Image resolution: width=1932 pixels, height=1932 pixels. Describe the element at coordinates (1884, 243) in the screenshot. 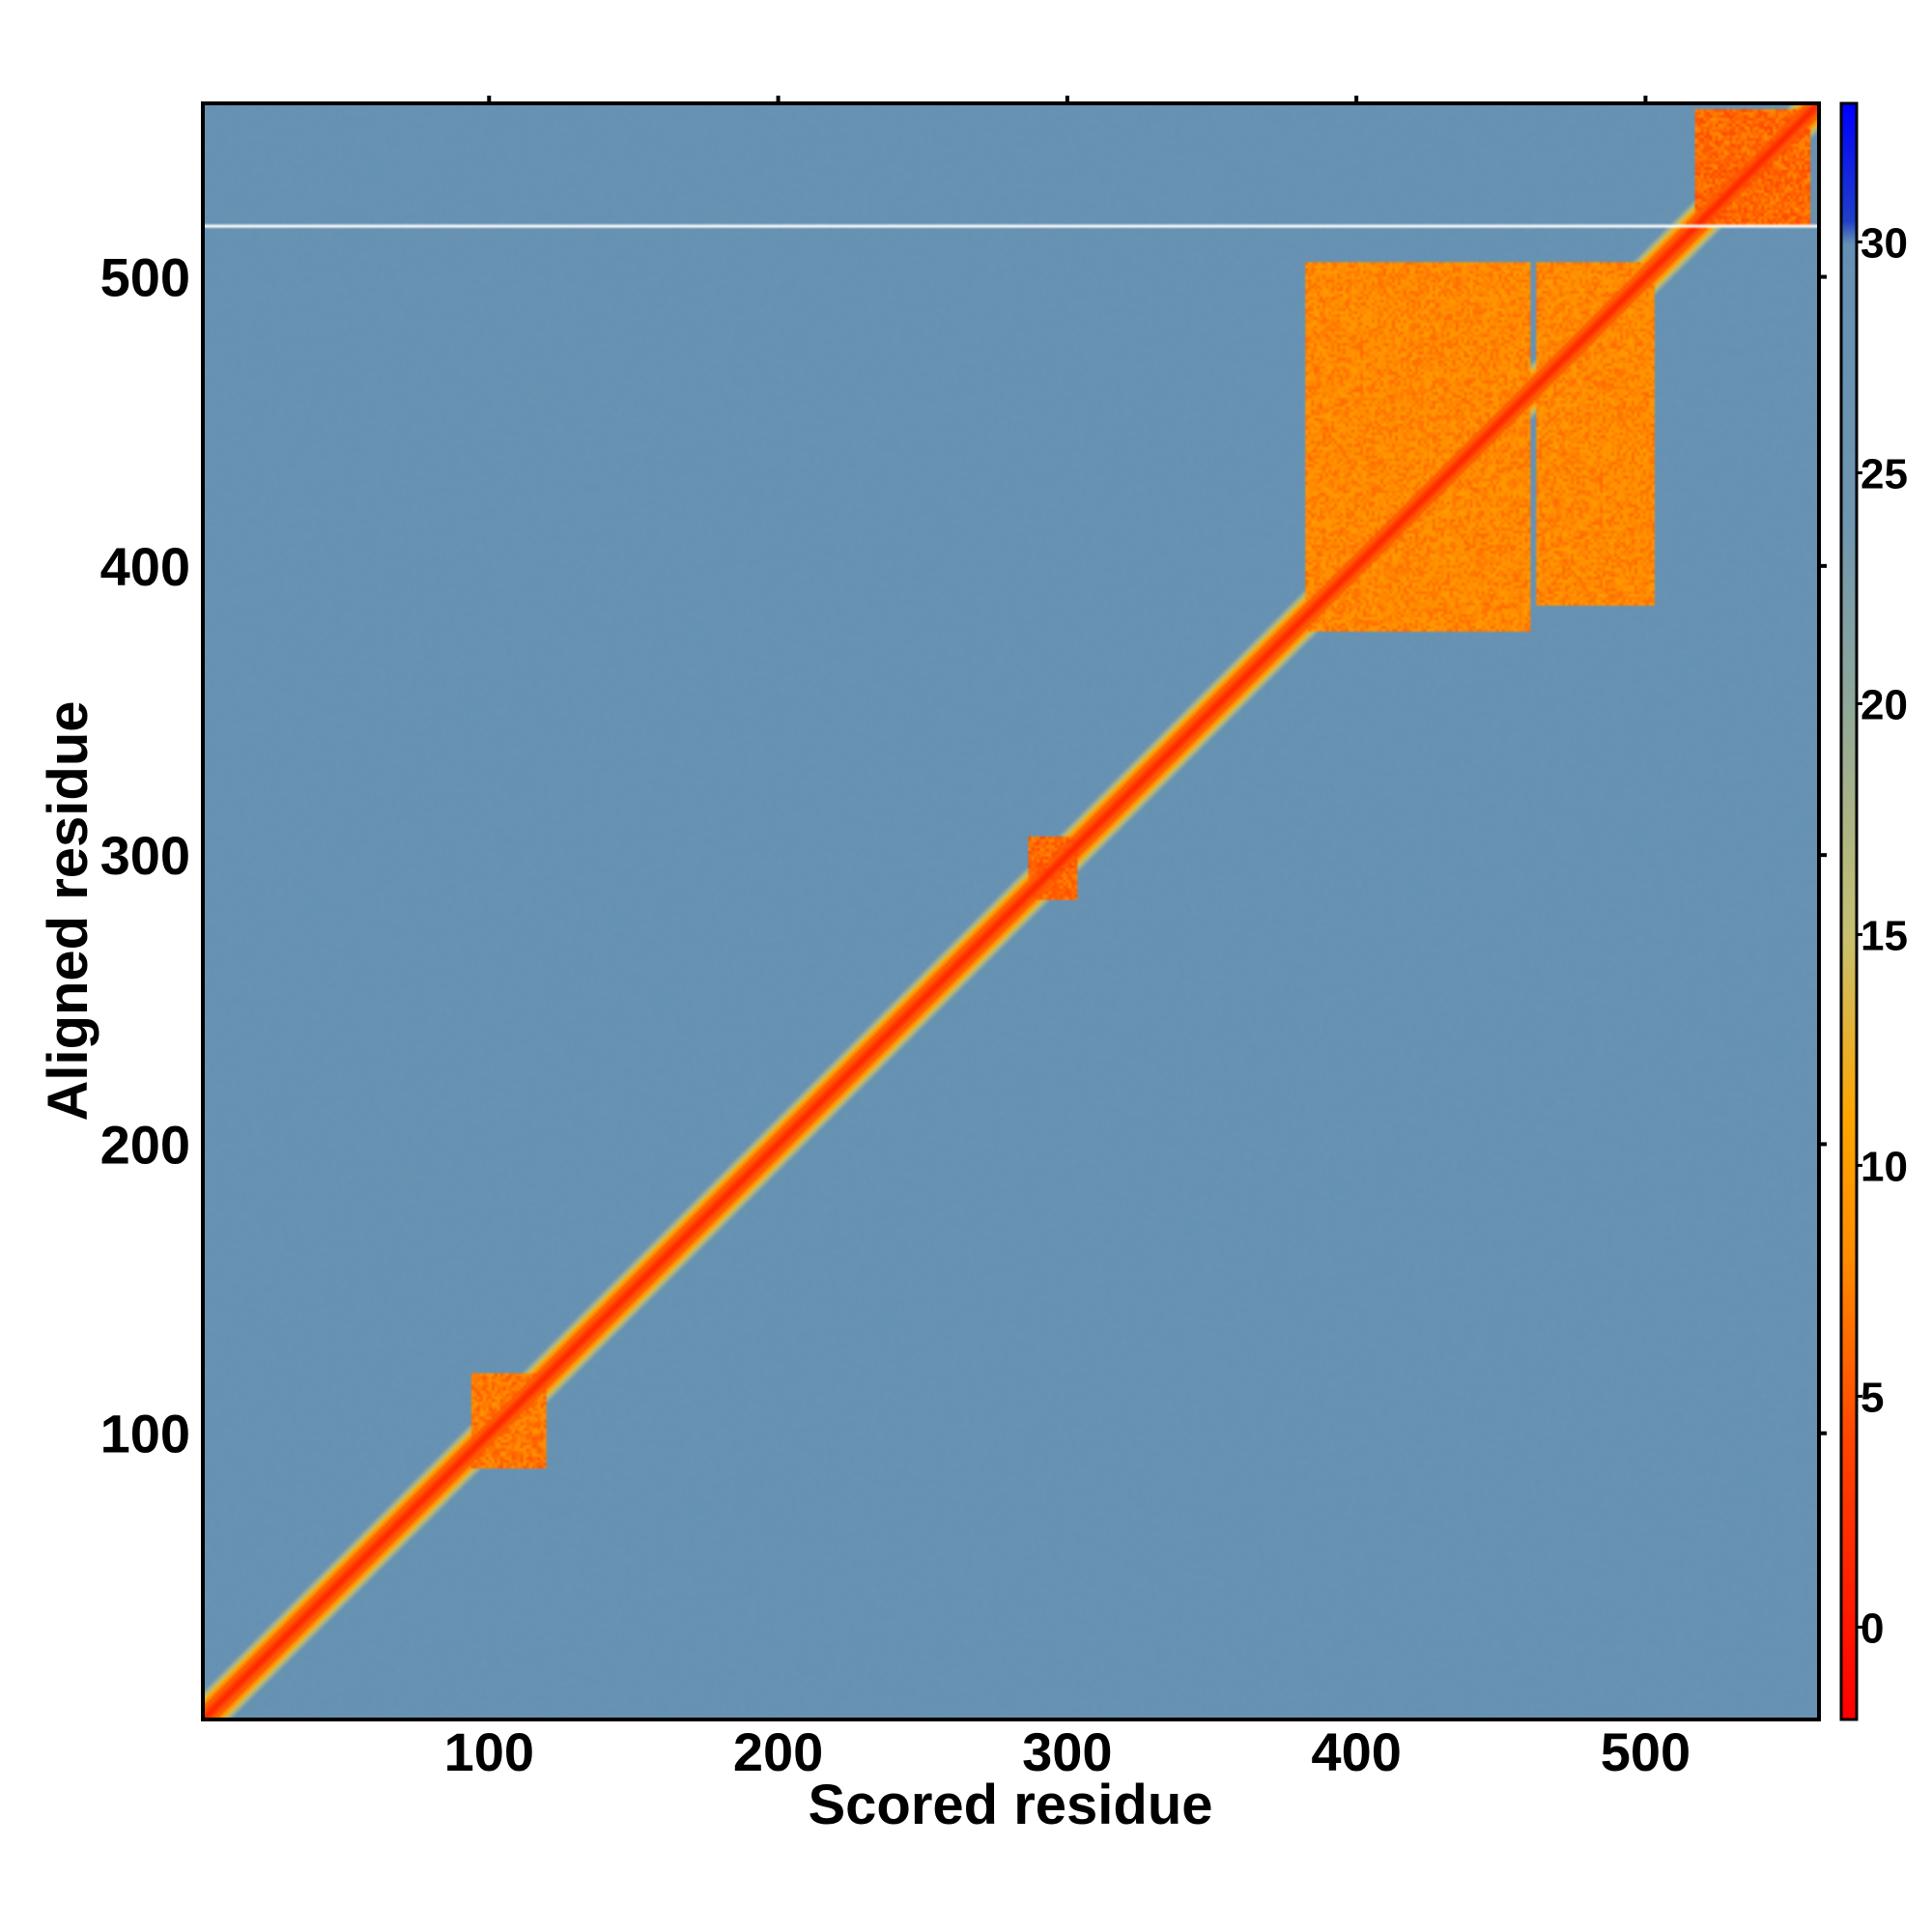

I see `colorbar-tick-label: 30` at that location.